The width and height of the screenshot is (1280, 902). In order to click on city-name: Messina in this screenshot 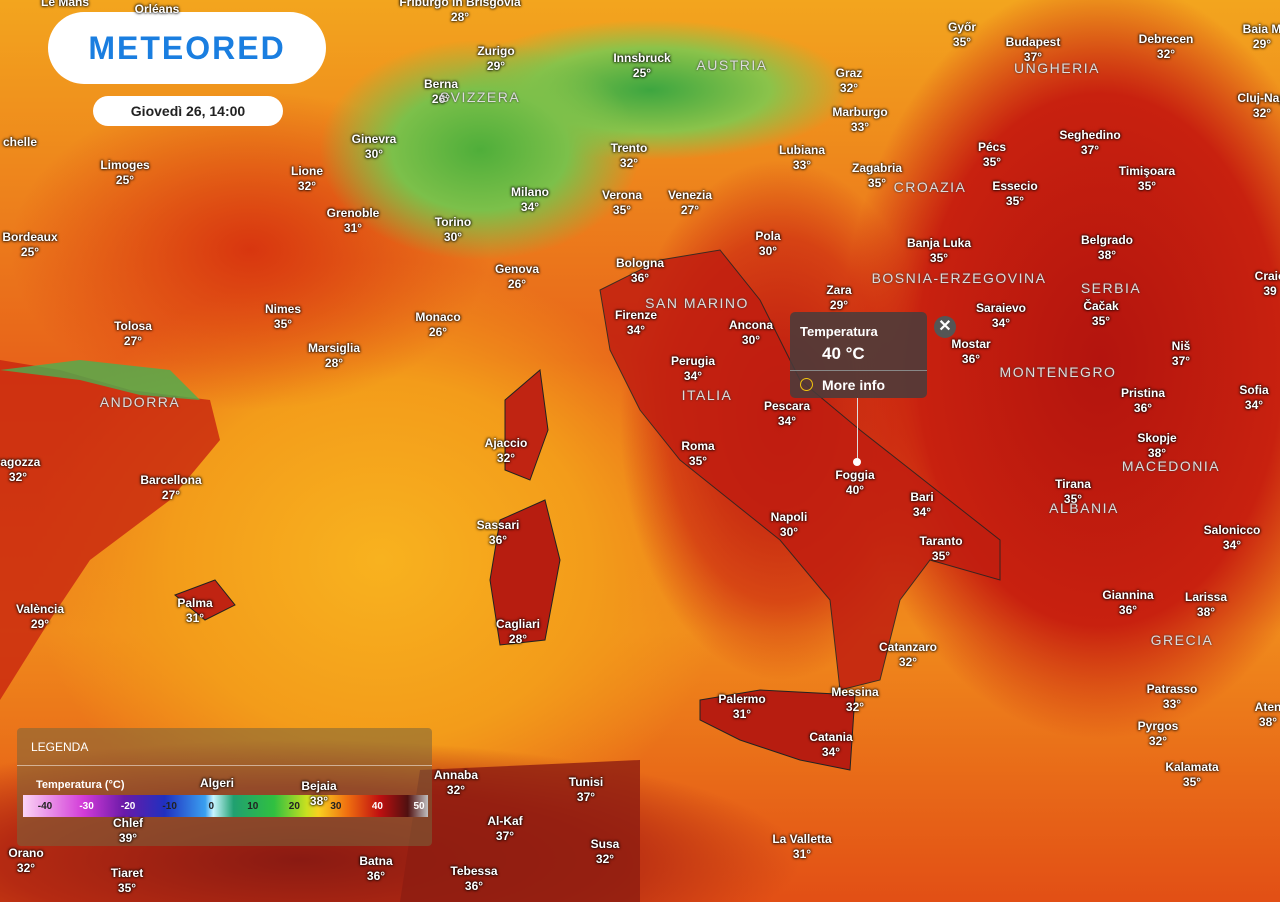, I will do `click(855, 692)`.